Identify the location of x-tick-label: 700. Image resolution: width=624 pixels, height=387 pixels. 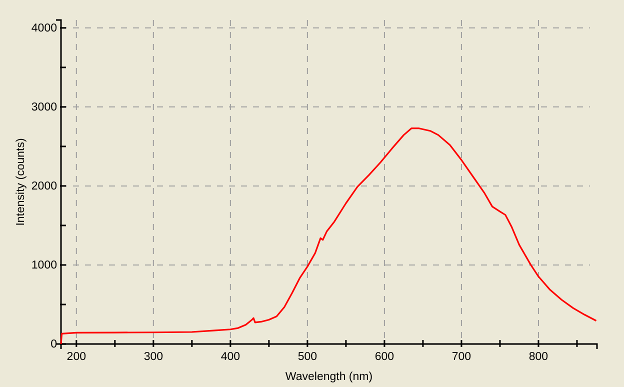
(462, 357).